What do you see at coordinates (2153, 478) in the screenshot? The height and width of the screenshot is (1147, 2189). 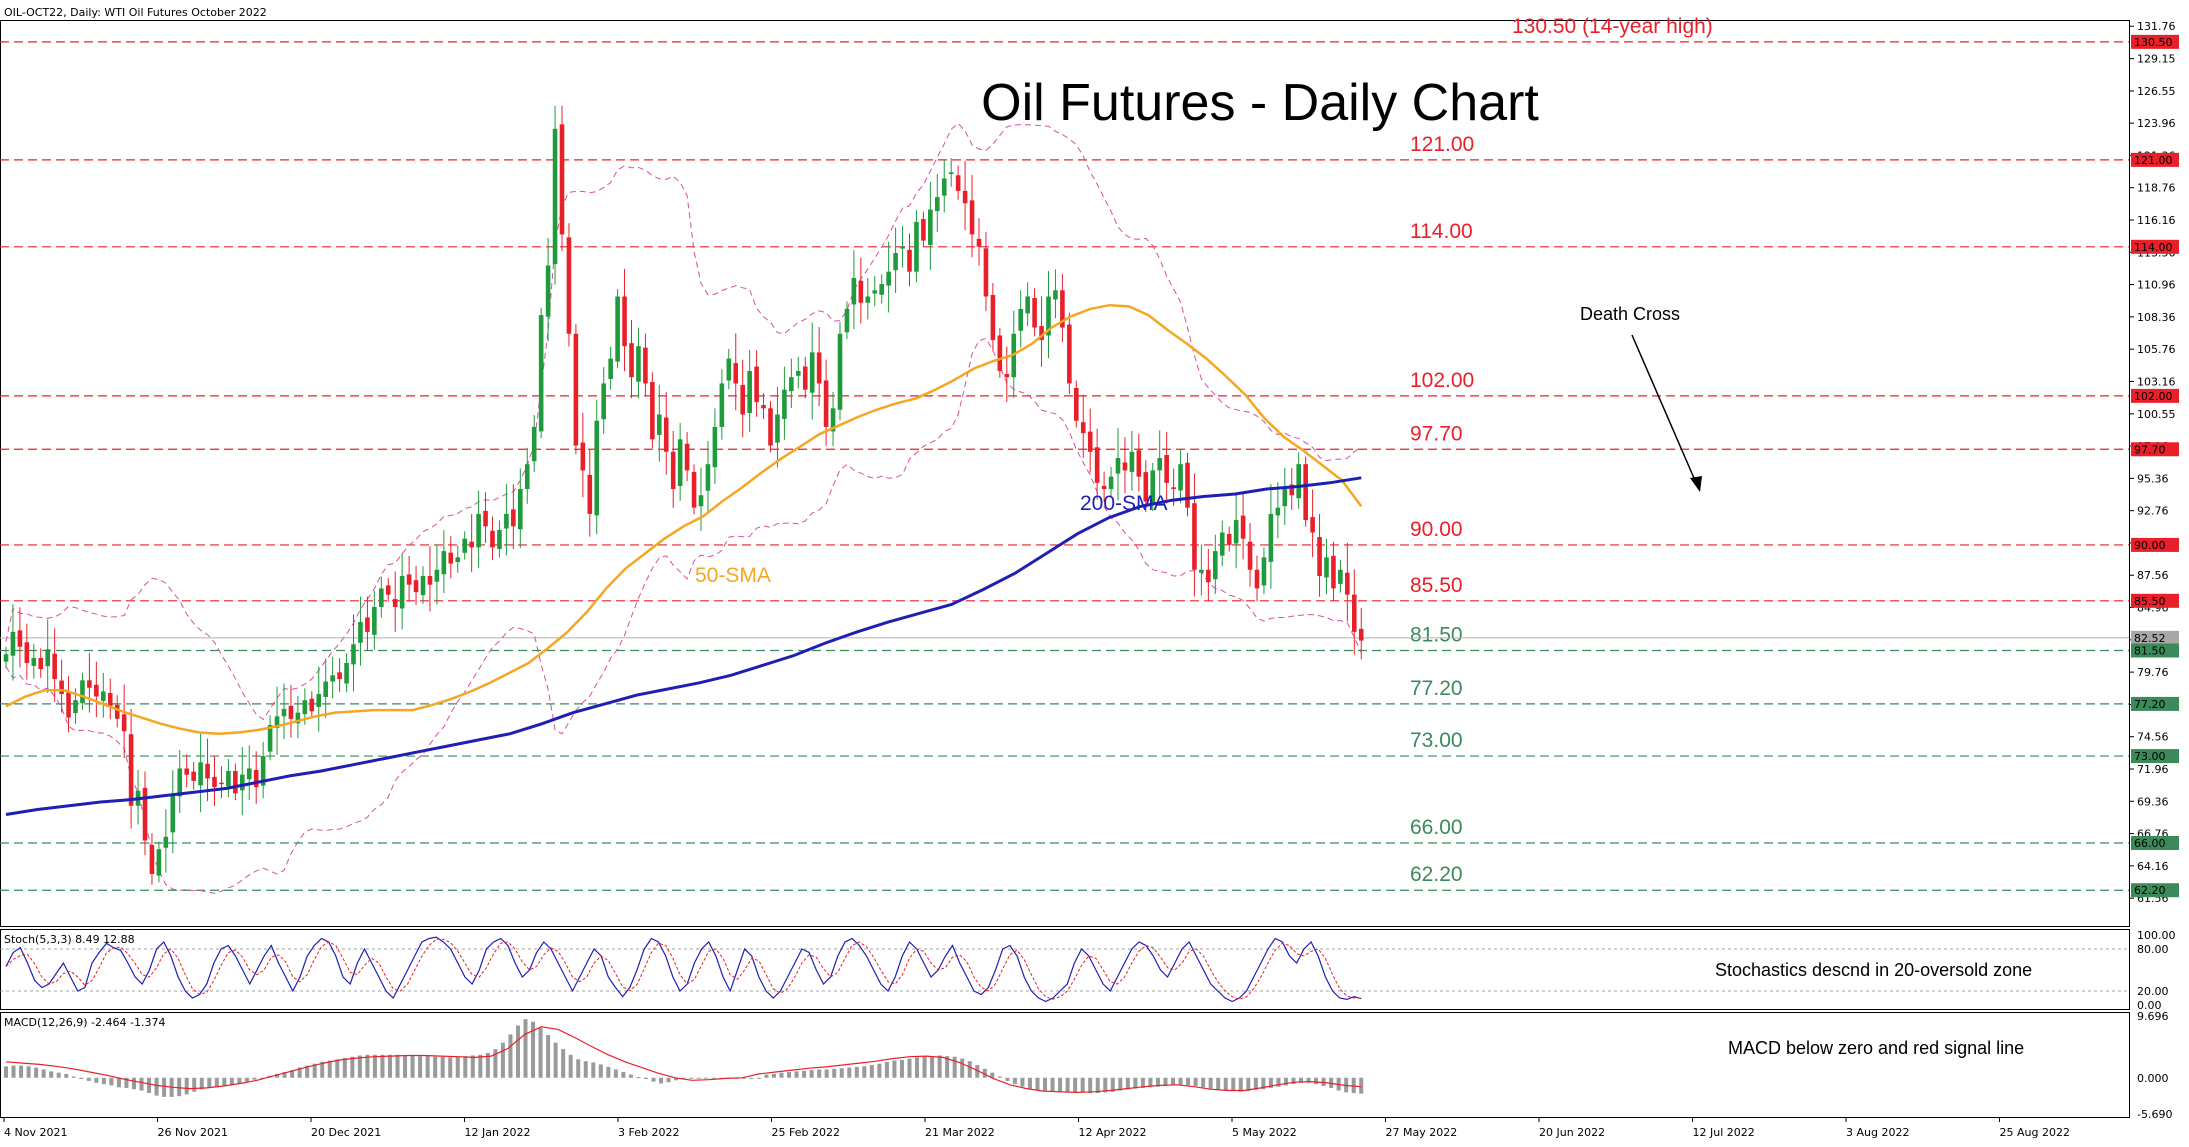 I see `price-tick-label: 95.36` at bounding box center [2153, 478].